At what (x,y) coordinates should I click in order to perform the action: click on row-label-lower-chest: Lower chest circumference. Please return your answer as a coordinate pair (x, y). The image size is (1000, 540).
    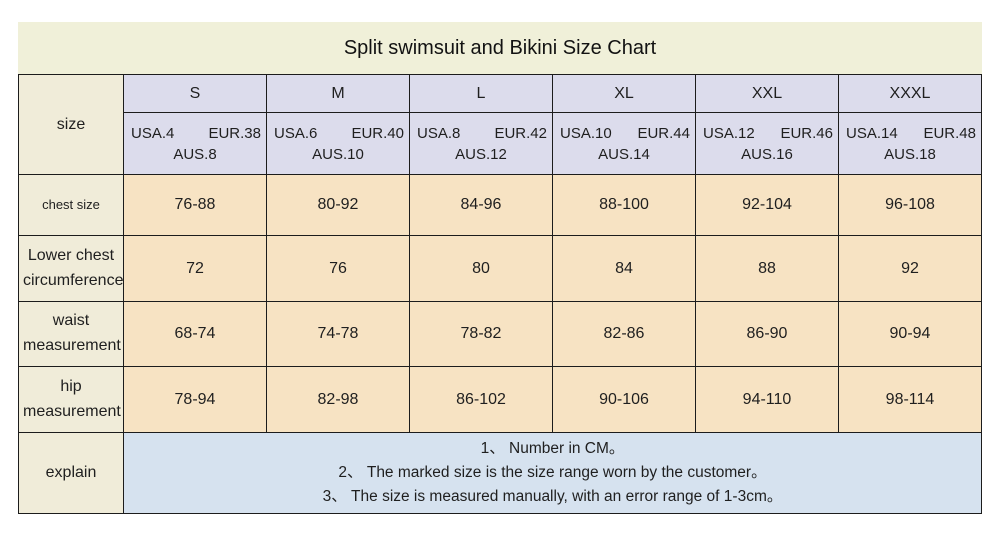
    Looking at the image, I should click on (71, 268).